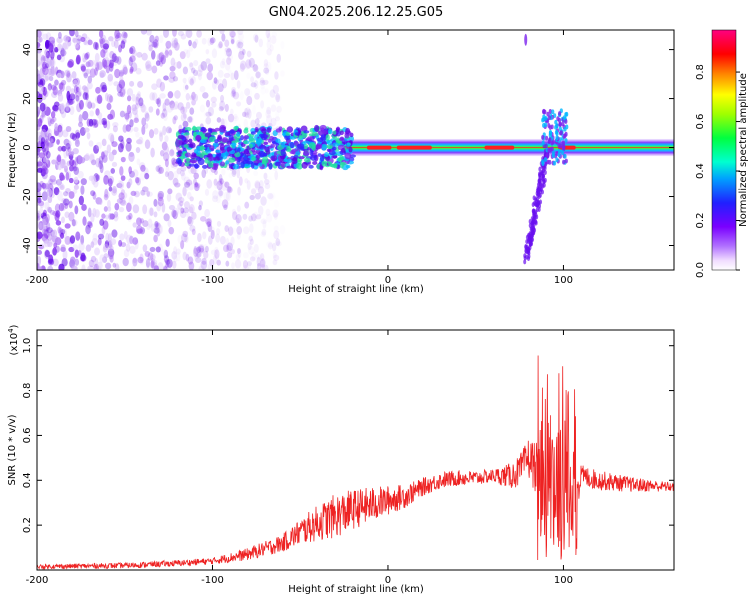  Describe the element at coordinates (27, 98) in the screenshot. I see `spec-ytick-label: 20` at that location.